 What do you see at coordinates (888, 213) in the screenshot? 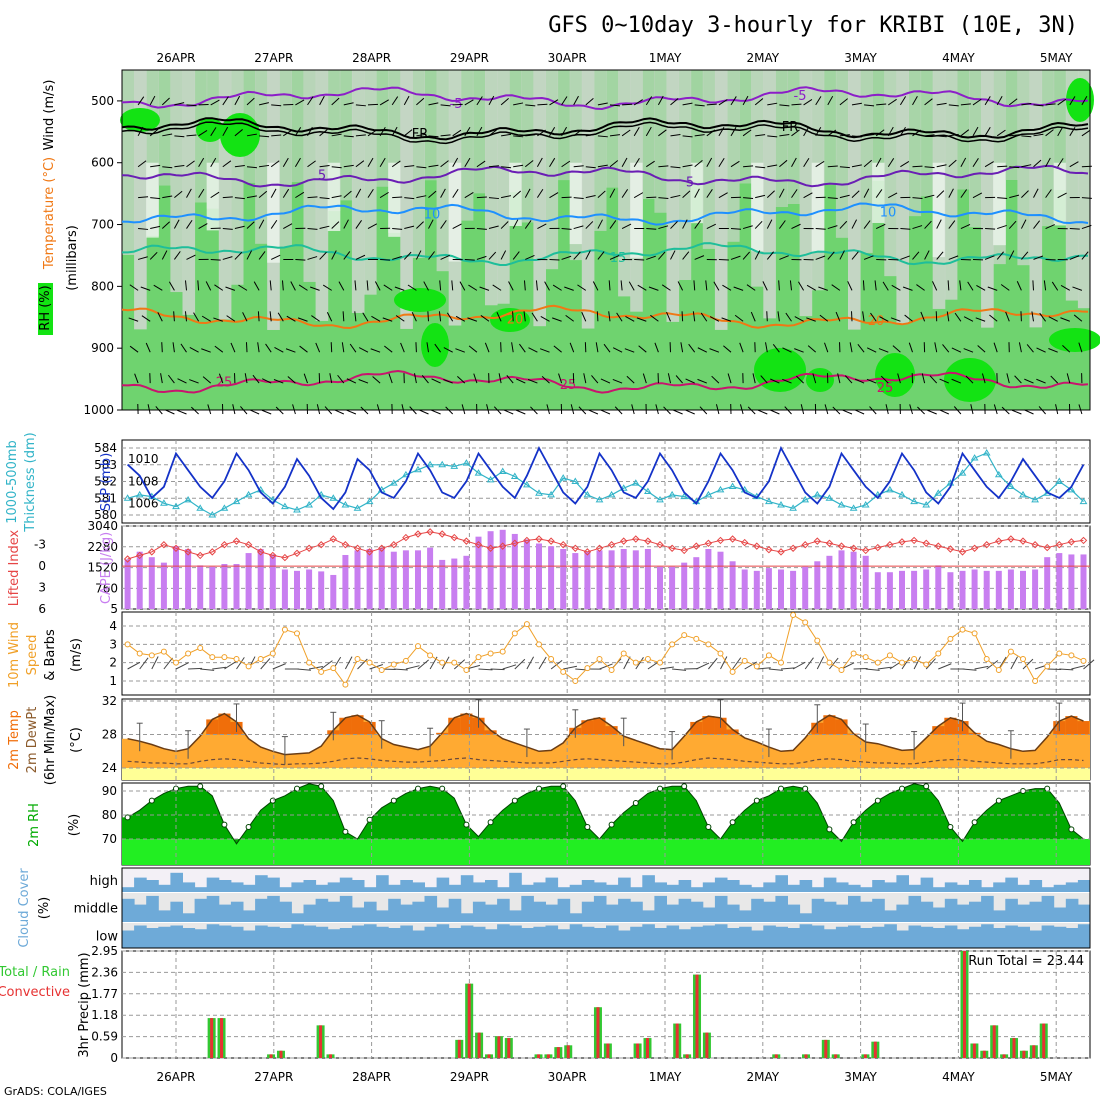
I see `isotherm-label: 10` at bounding box center [888, 213].